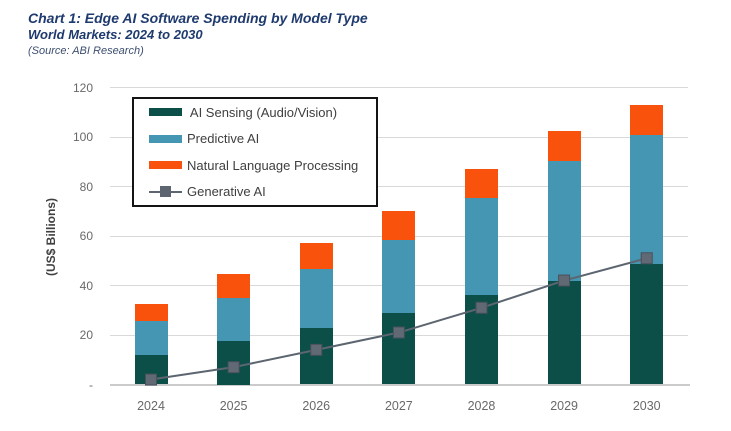  I want to click on y-tick-label: 60, so click(86, 236).